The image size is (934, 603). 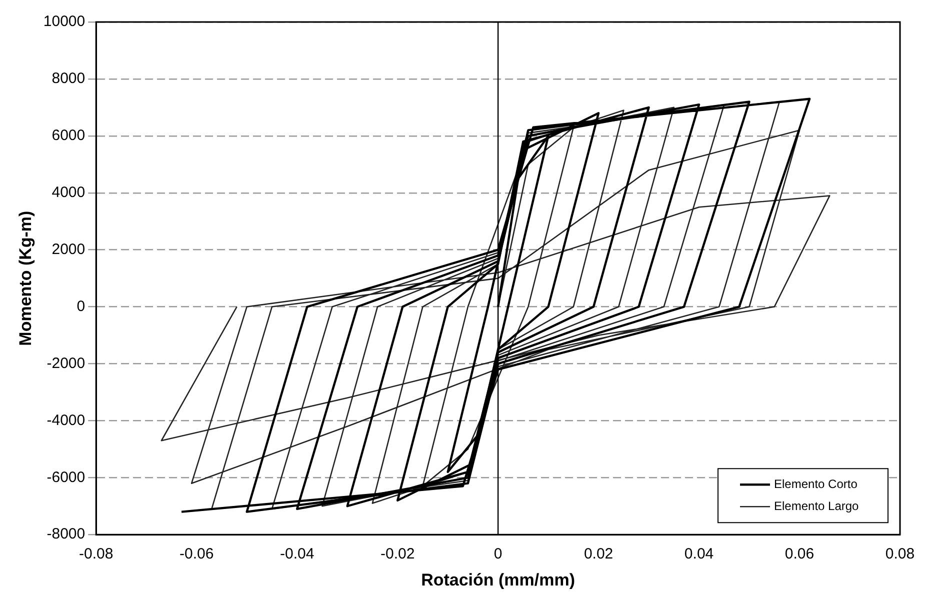 I want to click on x-tick-label: -0.08, so click(x=96, y=554).